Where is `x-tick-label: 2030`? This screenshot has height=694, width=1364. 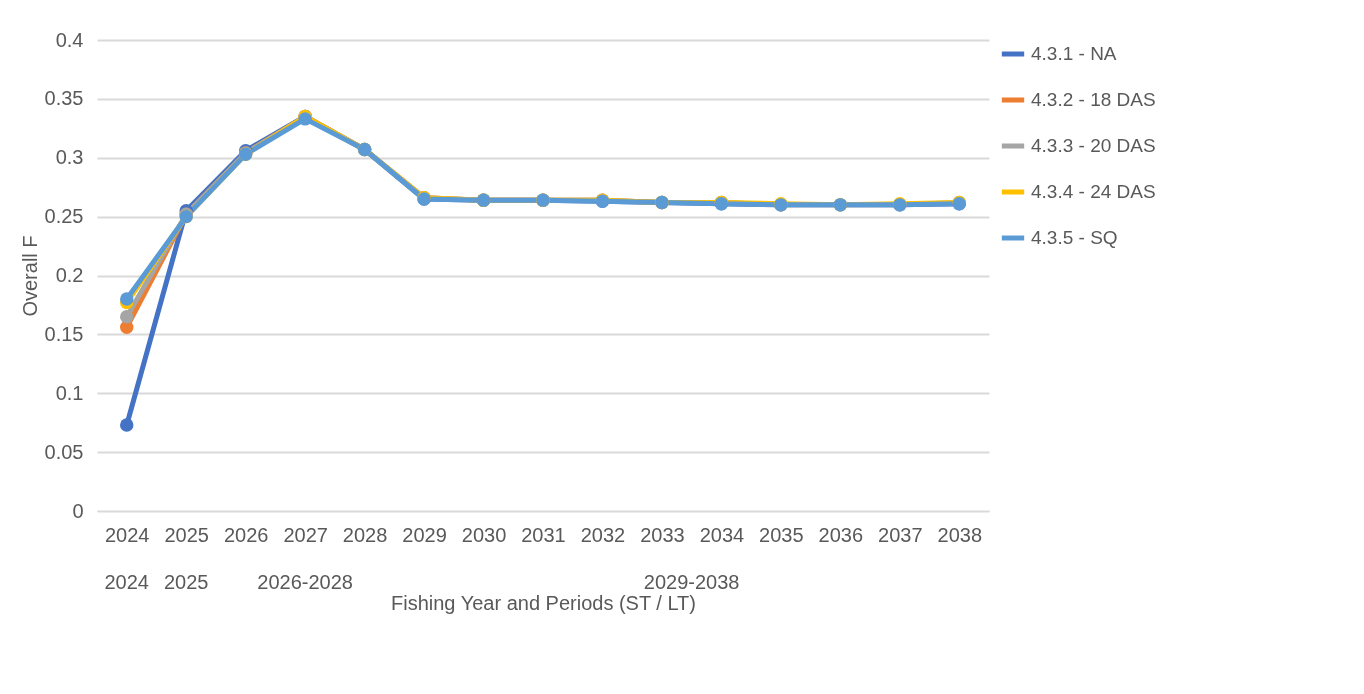 x-tick-label: 2030 is located at coordinates (484, 534).